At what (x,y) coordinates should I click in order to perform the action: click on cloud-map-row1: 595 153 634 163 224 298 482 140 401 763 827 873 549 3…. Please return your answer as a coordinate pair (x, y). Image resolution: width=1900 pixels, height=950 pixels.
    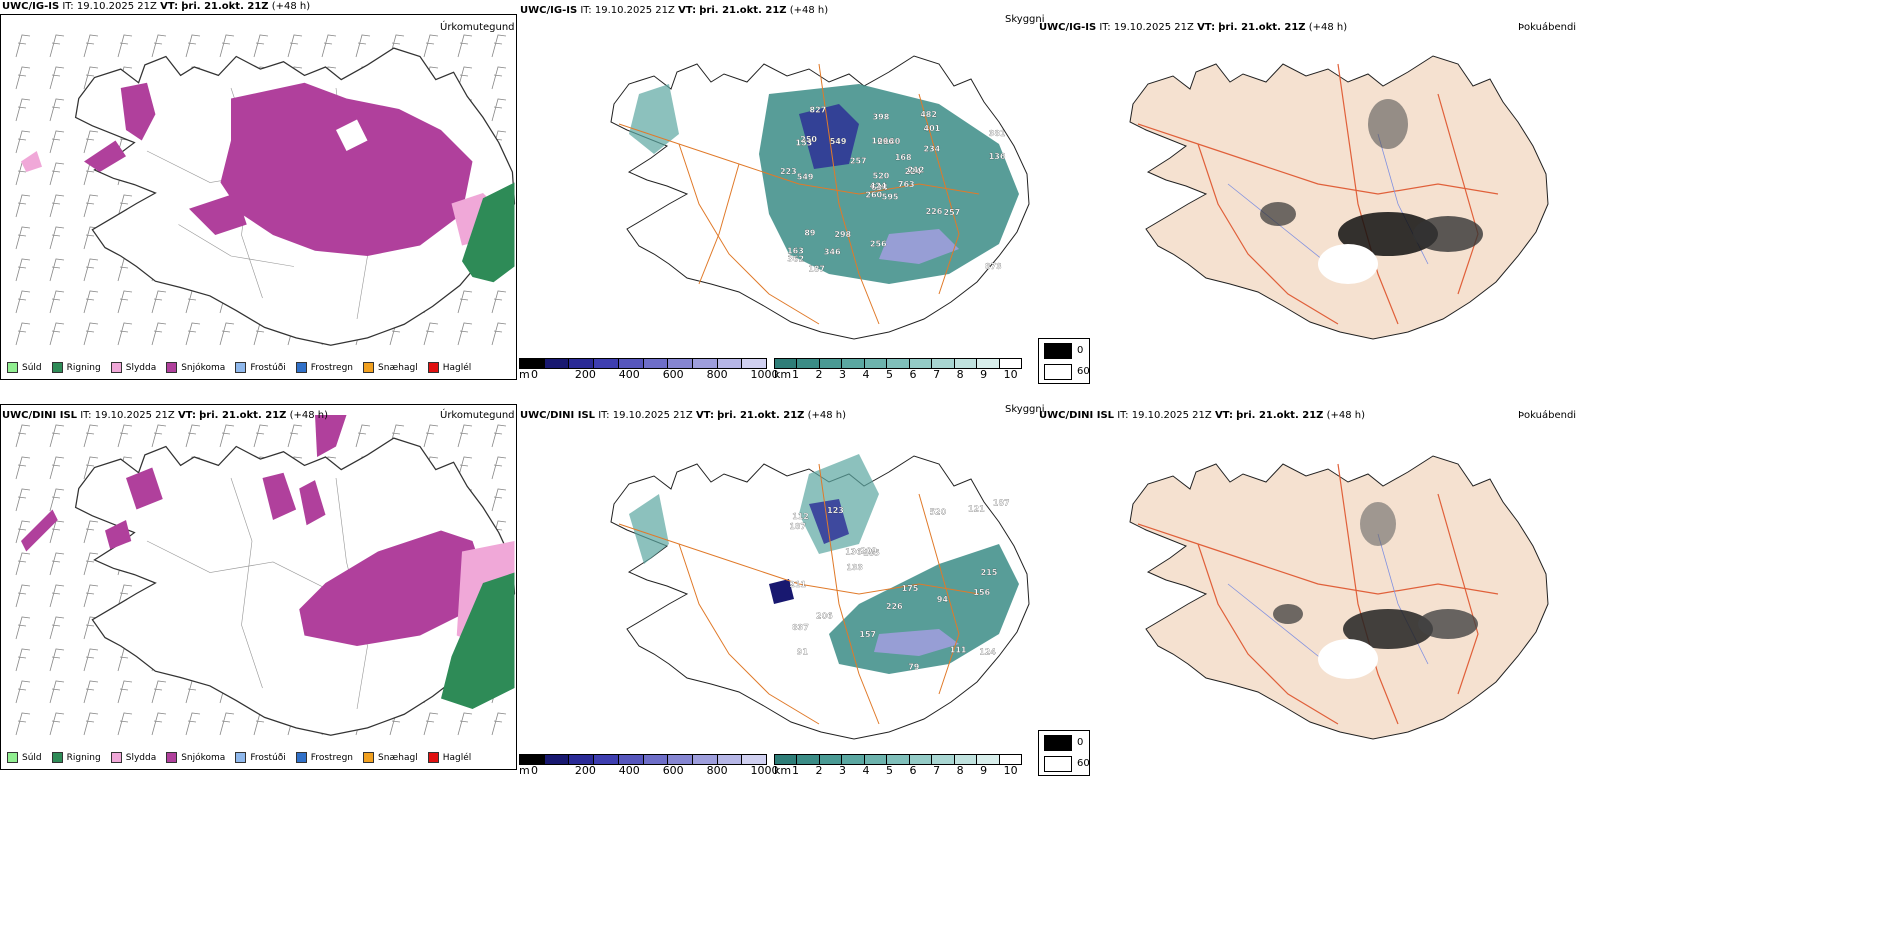
    Looking at the image, I should click on (777, 184).